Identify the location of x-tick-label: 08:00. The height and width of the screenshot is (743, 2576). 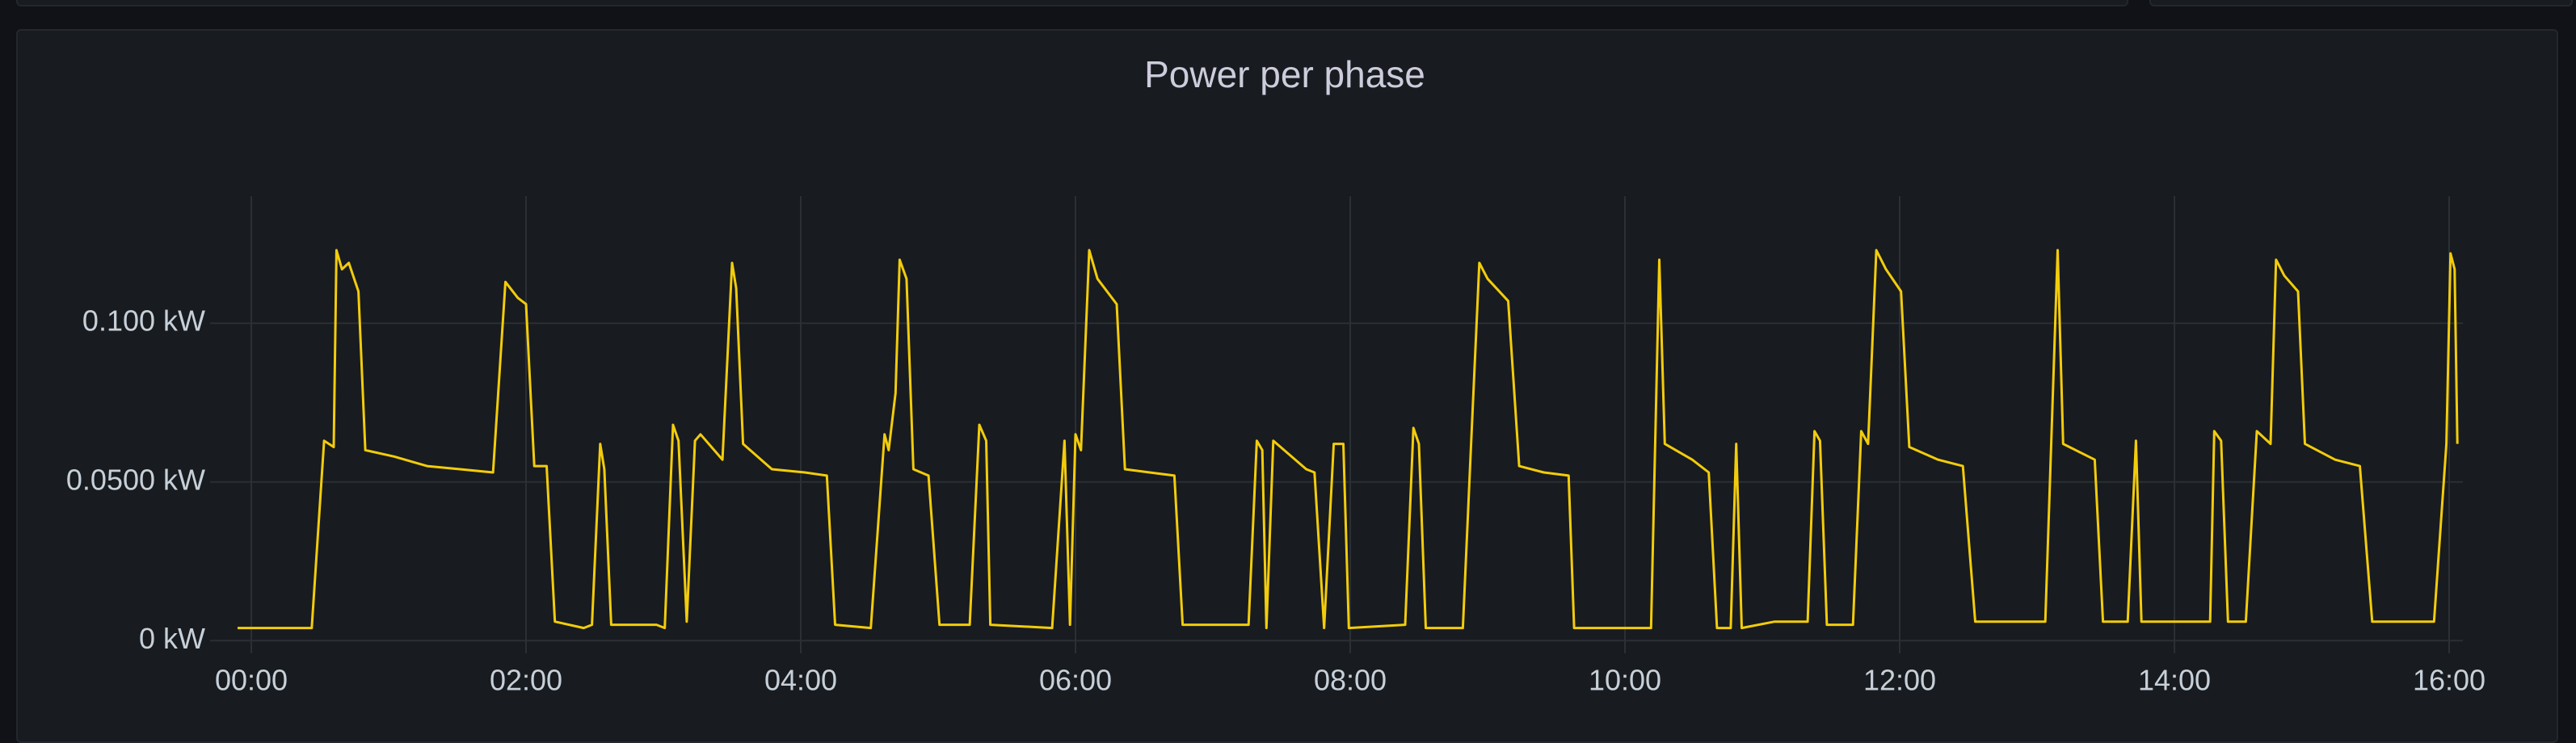
(1350, 680).